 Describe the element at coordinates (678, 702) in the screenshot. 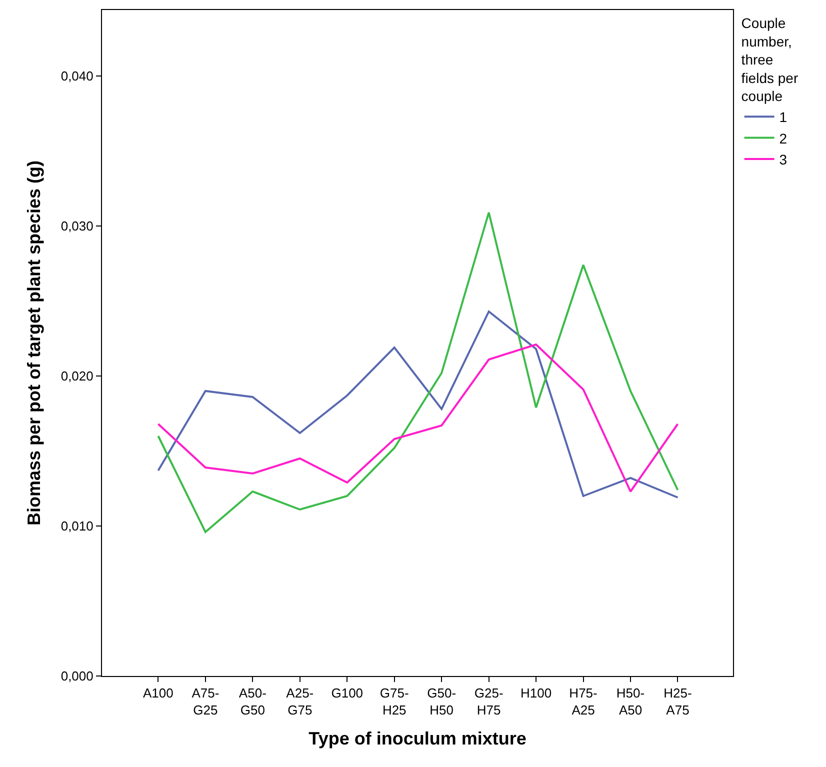

I see `x-tick-label: H25-A75` at that location.